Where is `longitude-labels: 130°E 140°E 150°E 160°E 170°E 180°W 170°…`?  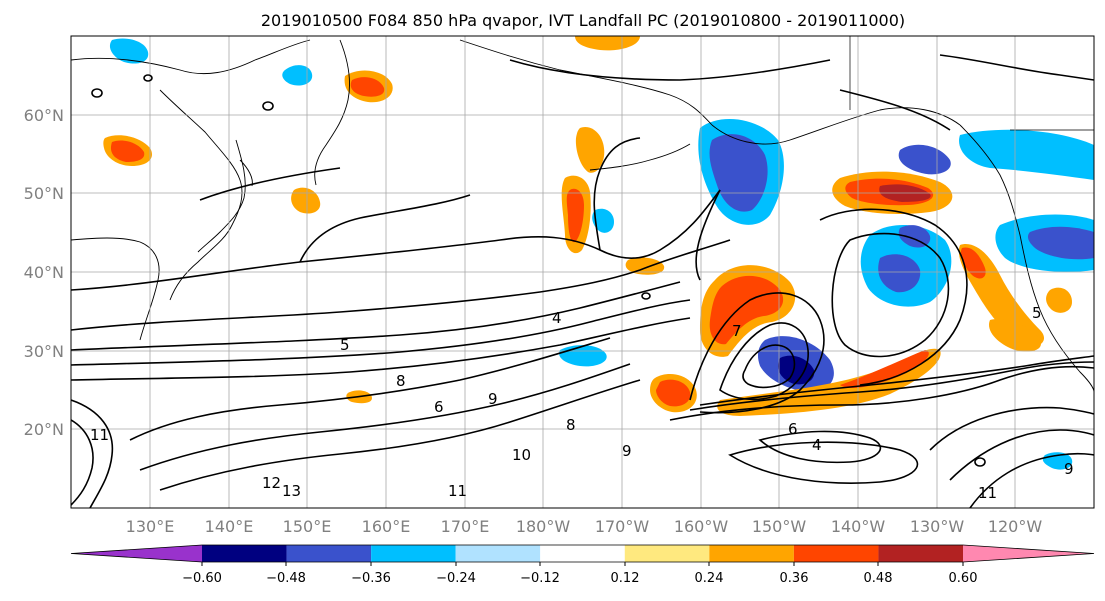
longitude-labels: 130°E 140°E 150°E 160°E 170°E 180°W 170°… is located at coordinates (584, 526).